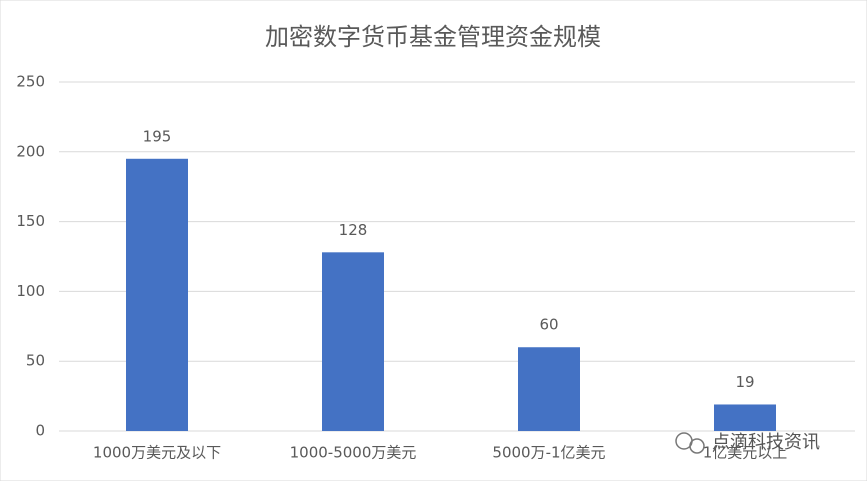 Image resolution: width=867 pixels, height=481 pixels. I want to click on data-label: 128, so click(353, 230).